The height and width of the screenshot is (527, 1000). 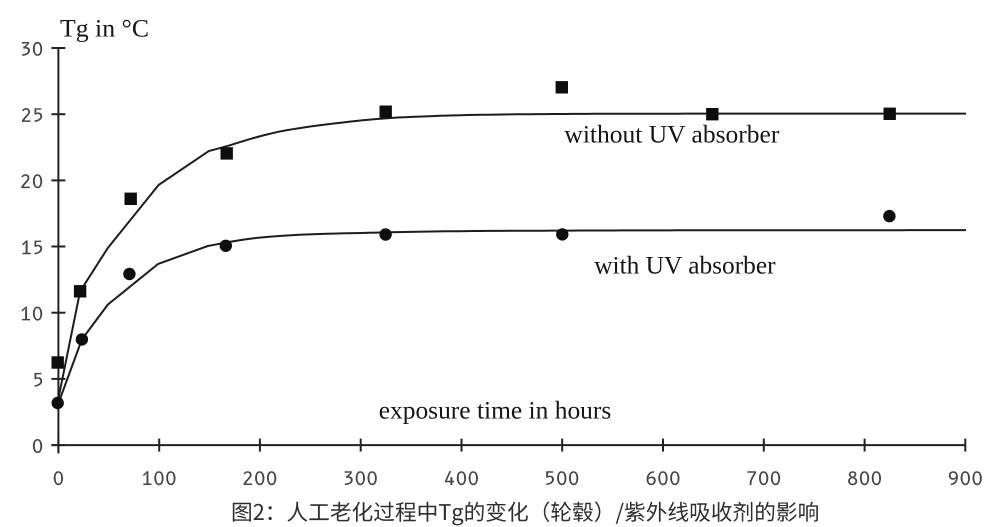 I want to click on svg-text: exposure time in hours, so click(x=495, y=410).